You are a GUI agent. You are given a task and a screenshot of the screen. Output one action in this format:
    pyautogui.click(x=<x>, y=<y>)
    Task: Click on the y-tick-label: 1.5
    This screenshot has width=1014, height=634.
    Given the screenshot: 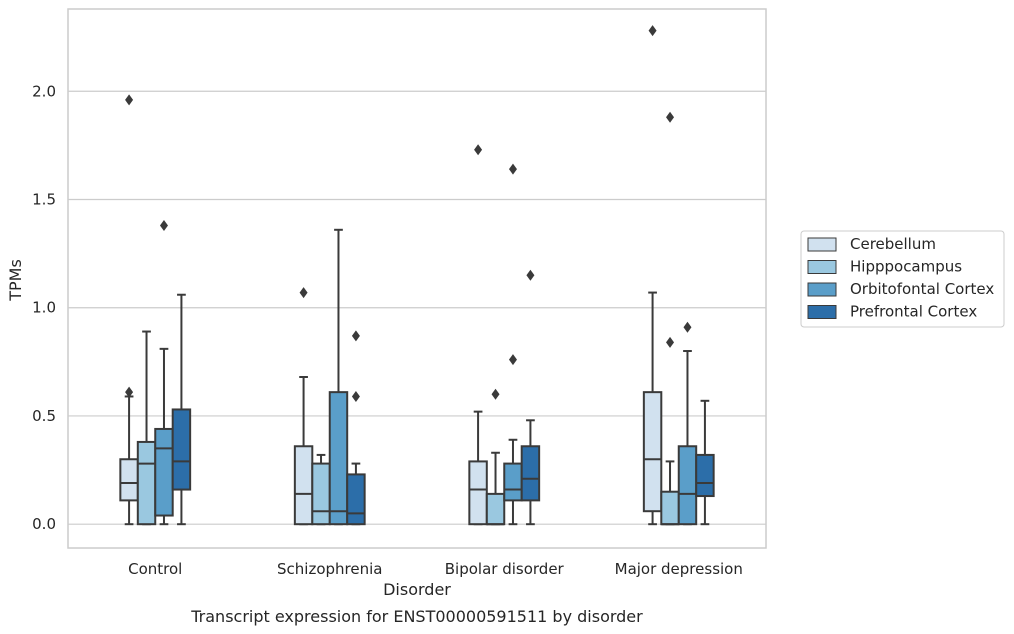 What is the action you would take?
    pyautogui.click(x=44, y=199)
    